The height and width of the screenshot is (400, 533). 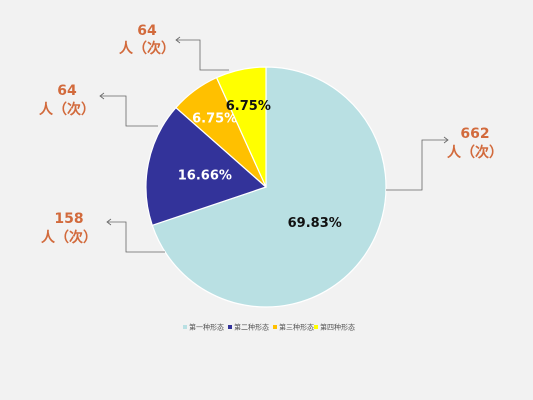 What do you see at coordinates (296, 327) in the screenshot?
I see `legend-label-3: 第三种形态` at bounding box center [296, 327].